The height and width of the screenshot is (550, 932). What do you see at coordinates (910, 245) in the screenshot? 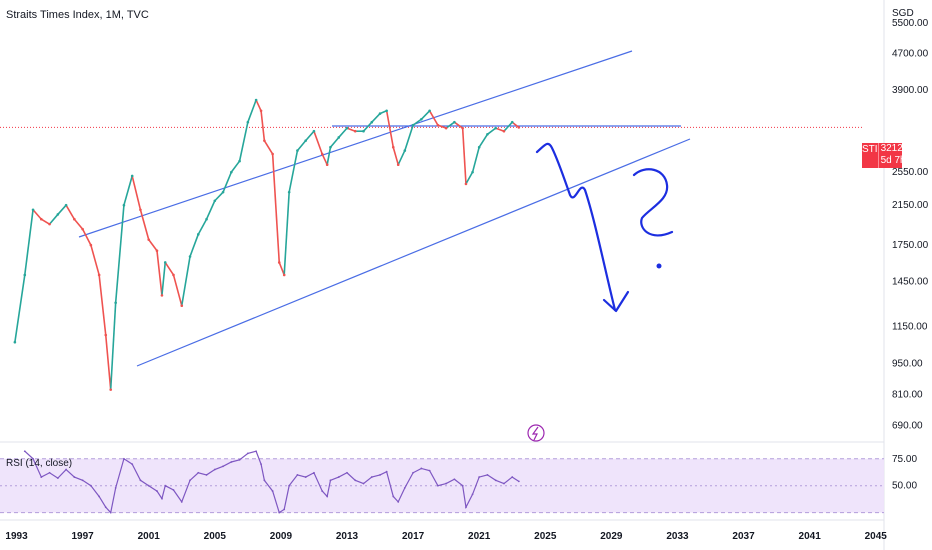
I see `y-tick-label: 1750.00` at bounding box center [910, 245].